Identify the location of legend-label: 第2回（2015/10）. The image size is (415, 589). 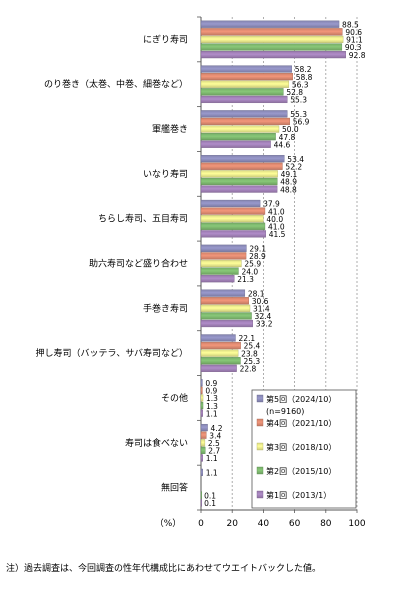
(301, 471).